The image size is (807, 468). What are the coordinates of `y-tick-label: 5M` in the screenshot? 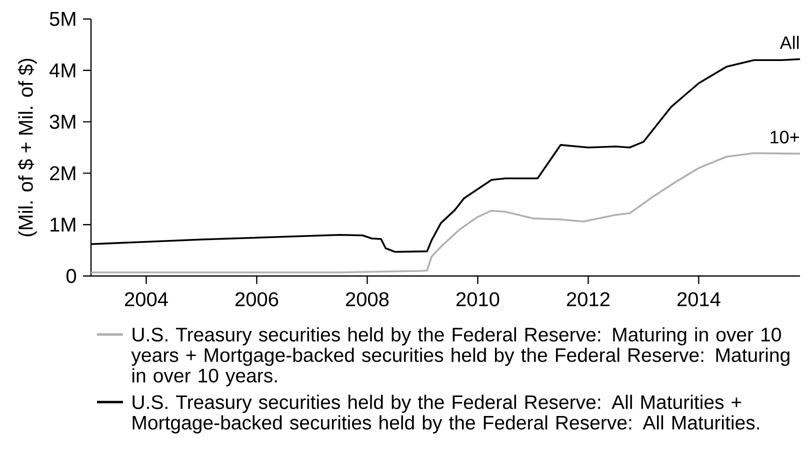 It's located at (63, 19).